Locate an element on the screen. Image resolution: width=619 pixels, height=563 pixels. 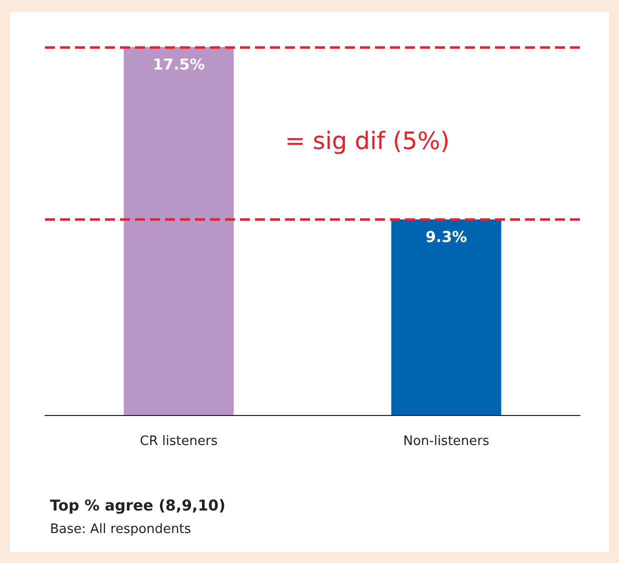
text: Base: All respondents is located at coordinates (121, 529).